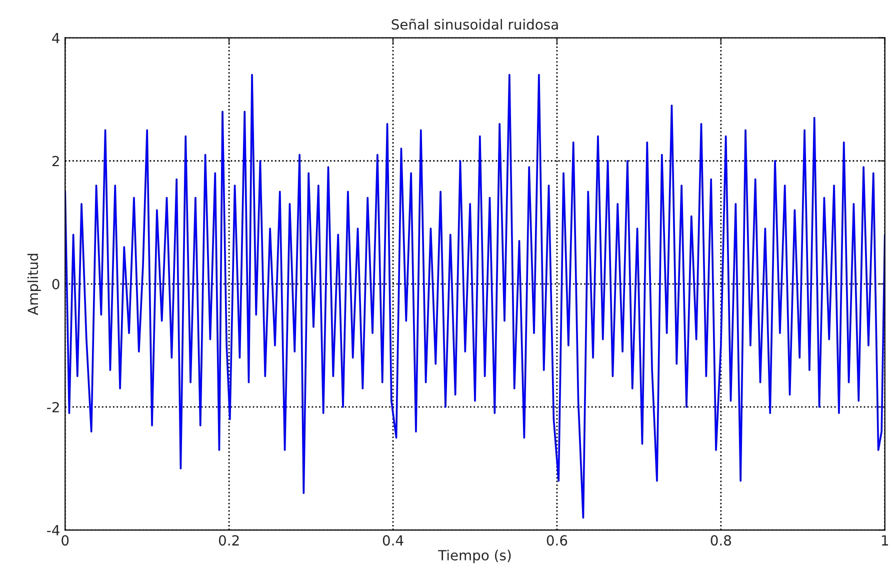 This screenshot has height=573, width=892. I want to click on x-tick-label: 0, so click(65, 540).